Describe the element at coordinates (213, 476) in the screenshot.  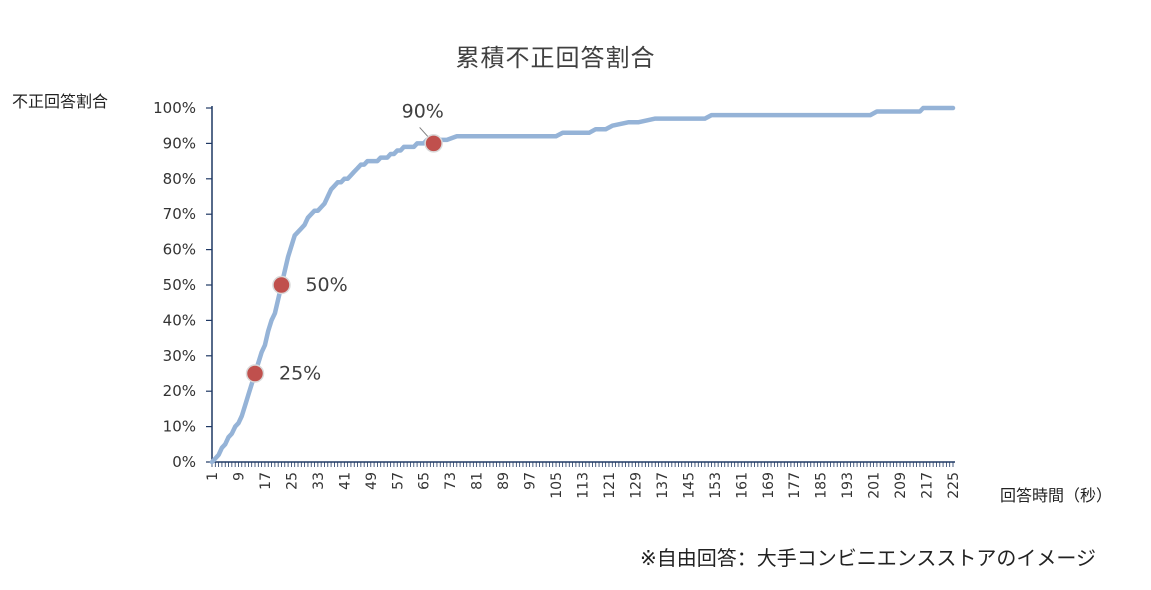
I see `x-tick-label: 1` at that location.